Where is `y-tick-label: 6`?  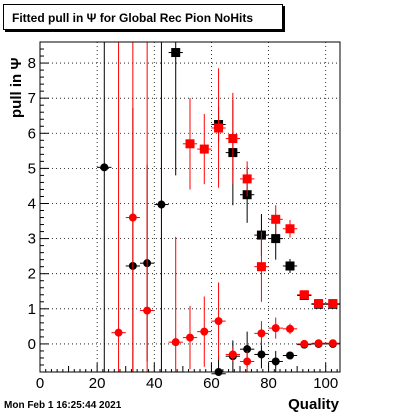
y-tick-label: 6 is located at coordinates (32, 133).